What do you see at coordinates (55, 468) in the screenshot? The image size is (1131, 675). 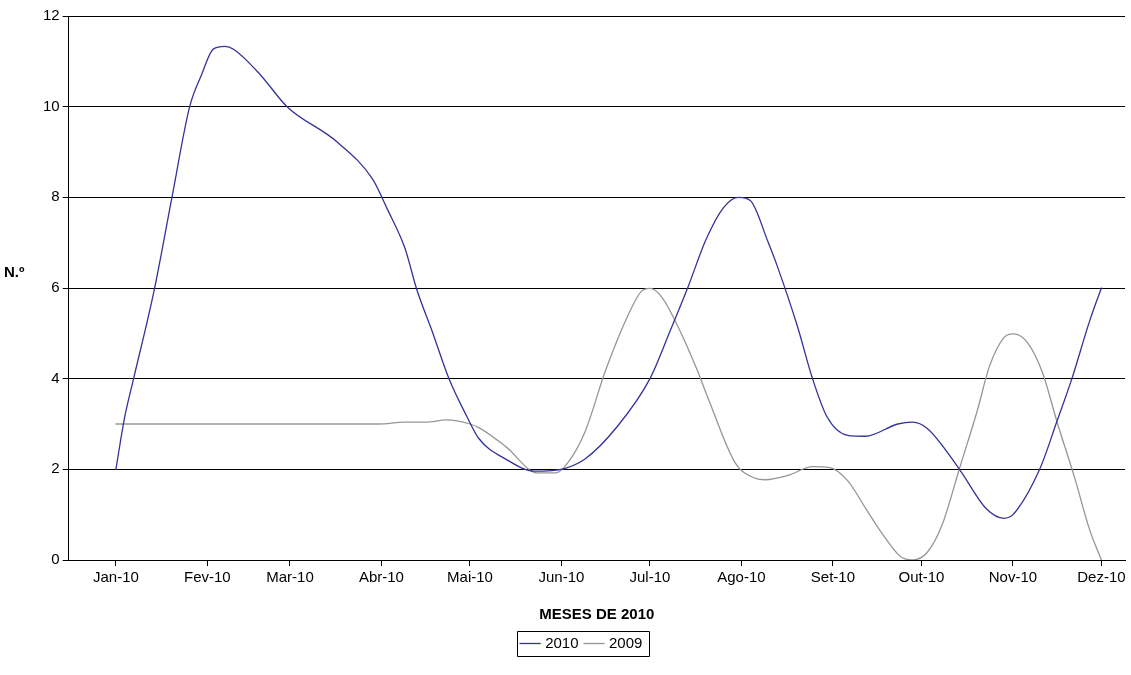 I see `y-tick-label: 2` at bounding box center [55, 468].